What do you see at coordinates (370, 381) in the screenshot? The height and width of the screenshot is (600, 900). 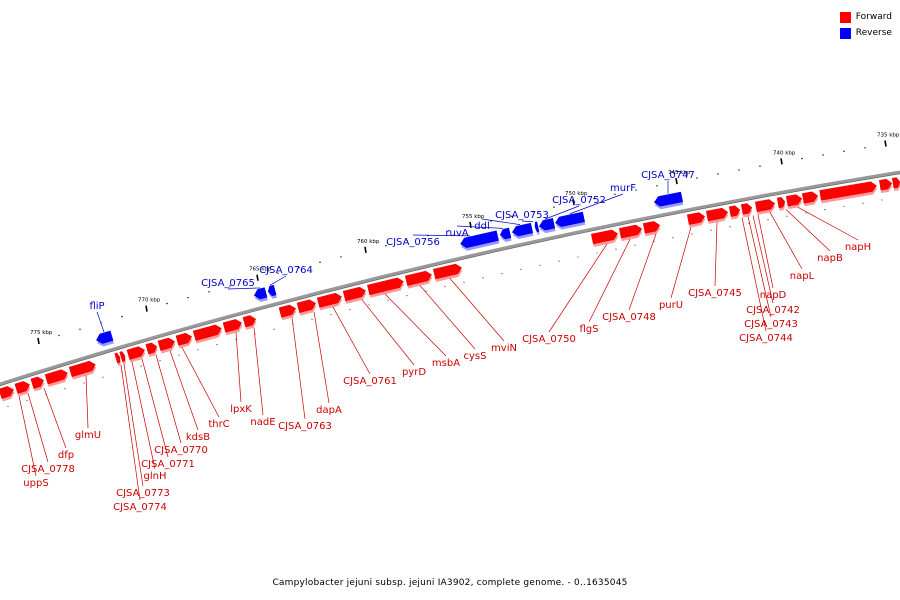 I see `gene-label: CJSA_0761` at bounding box center [370, 381].